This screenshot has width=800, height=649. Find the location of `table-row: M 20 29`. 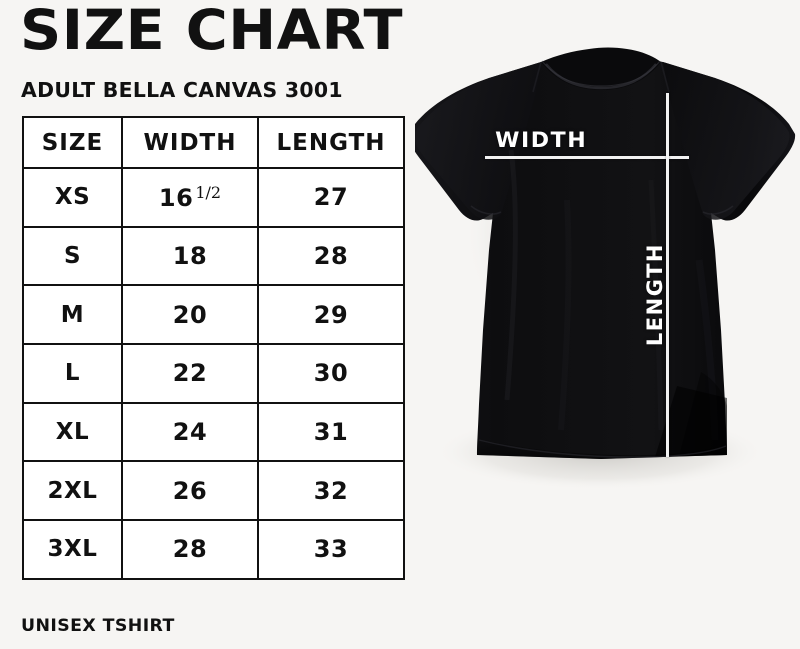

table-row: M 20 29 is located at coordinates (213, 315).